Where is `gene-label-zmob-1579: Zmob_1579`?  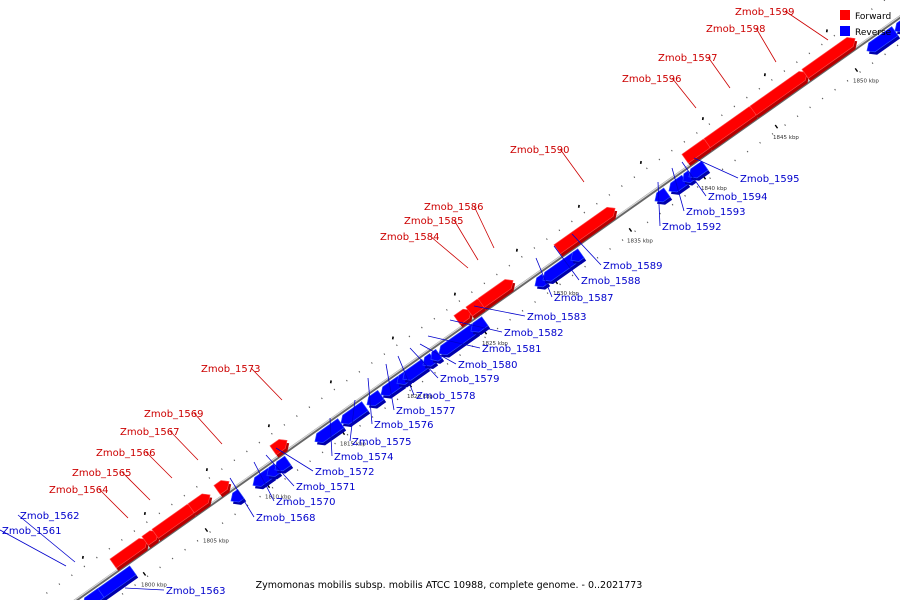
gene-label-zmob-1579: Zmob_1579 is located at coordinates (470, 379).